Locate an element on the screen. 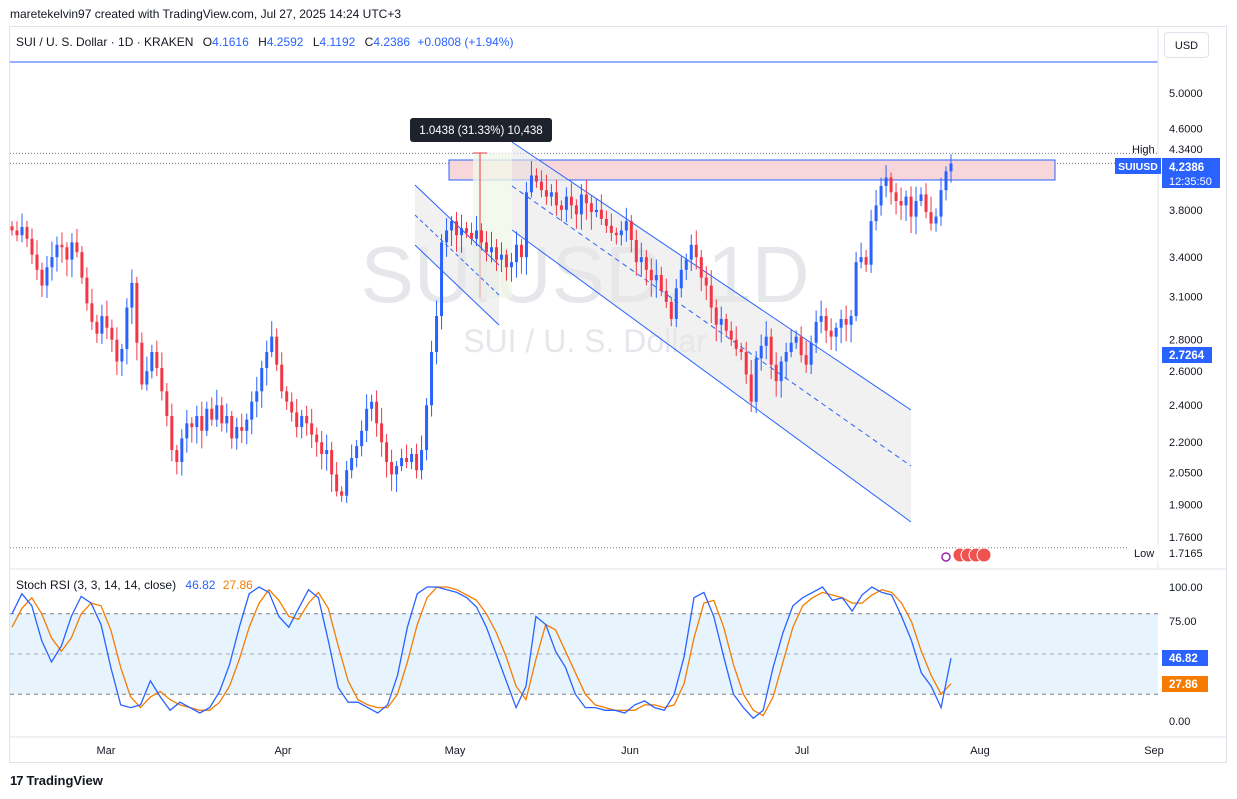 Image resolution: width=1237 pixels, height=799 pixels. us-flag-icon is located at coordinates (984, 555).